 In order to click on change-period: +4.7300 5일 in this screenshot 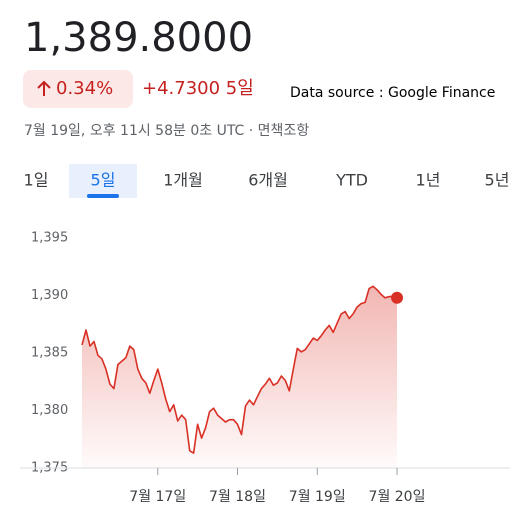, I will do `click(198, 88)`.